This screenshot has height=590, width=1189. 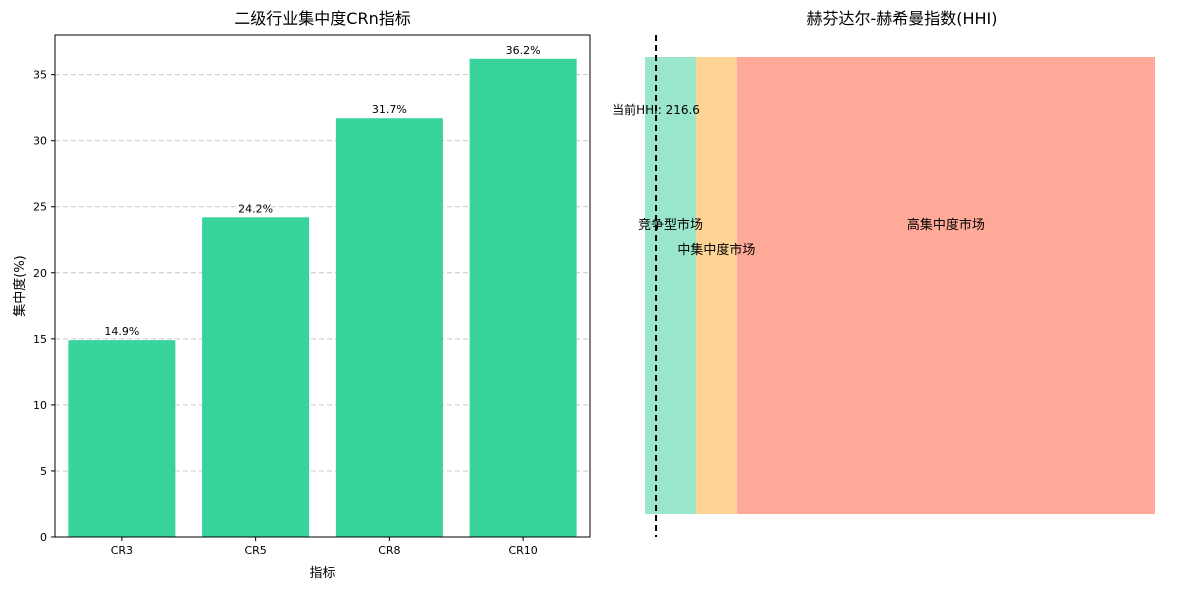 What do you see at coordinates (255, 208) in the screenshot?
I see `data-label: 24.2%` at bounding box center [255, 208].